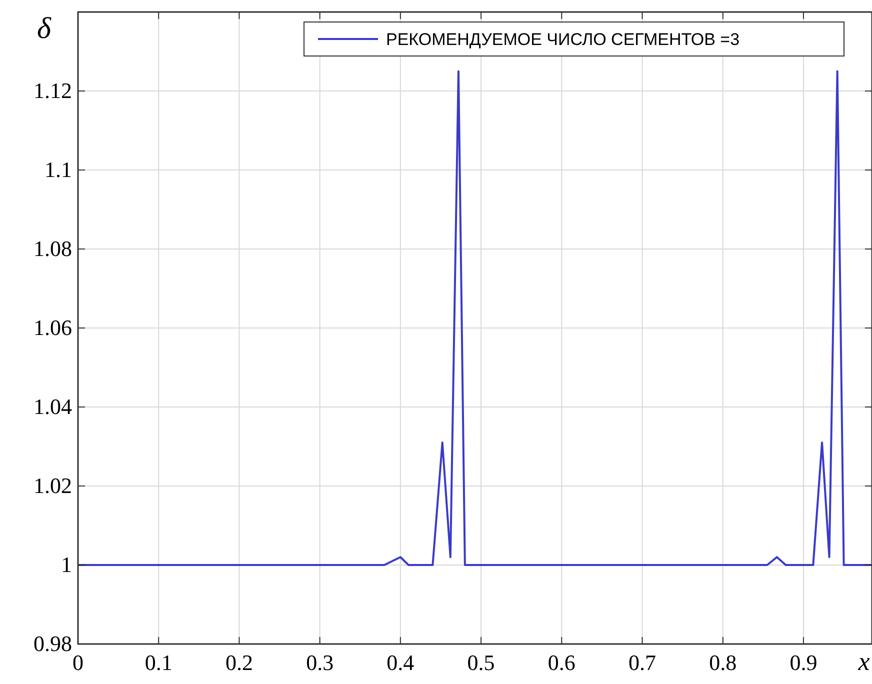 Image resolution: width=872 pixels, height=684 pixels. Describe the element at coordinates (804, 662) in the screenshot. I see `x-tick-label: 0.9` at that location.